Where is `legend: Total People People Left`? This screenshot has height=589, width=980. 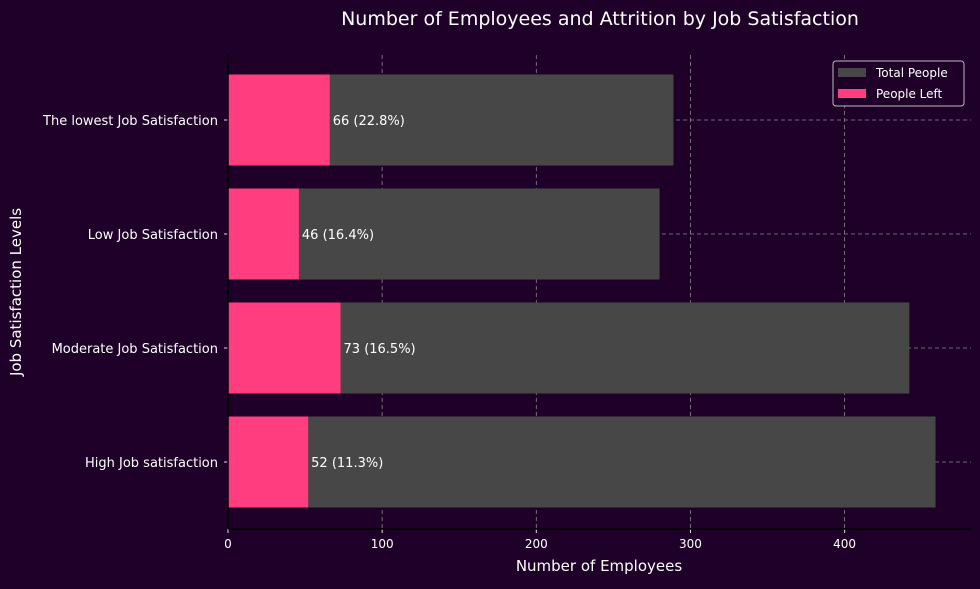
legend: Total People People Left is located at coordinates (898, 83).